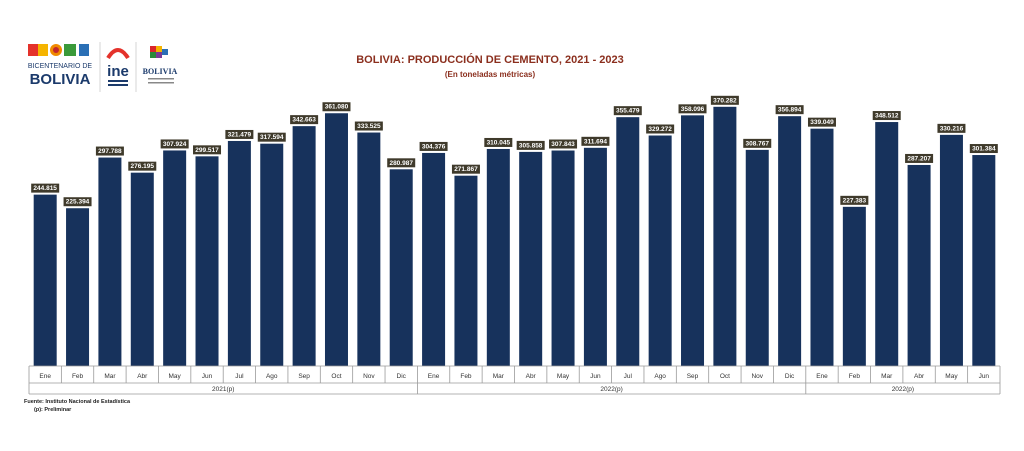  I want to click on data-label: 317.594, so click(272, 137).